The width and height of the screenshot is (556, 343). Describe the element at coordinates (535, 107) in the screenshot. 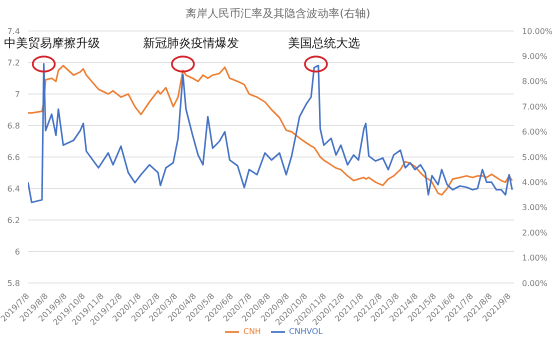

I see `y2-tick-label: 7.00%` at that location.